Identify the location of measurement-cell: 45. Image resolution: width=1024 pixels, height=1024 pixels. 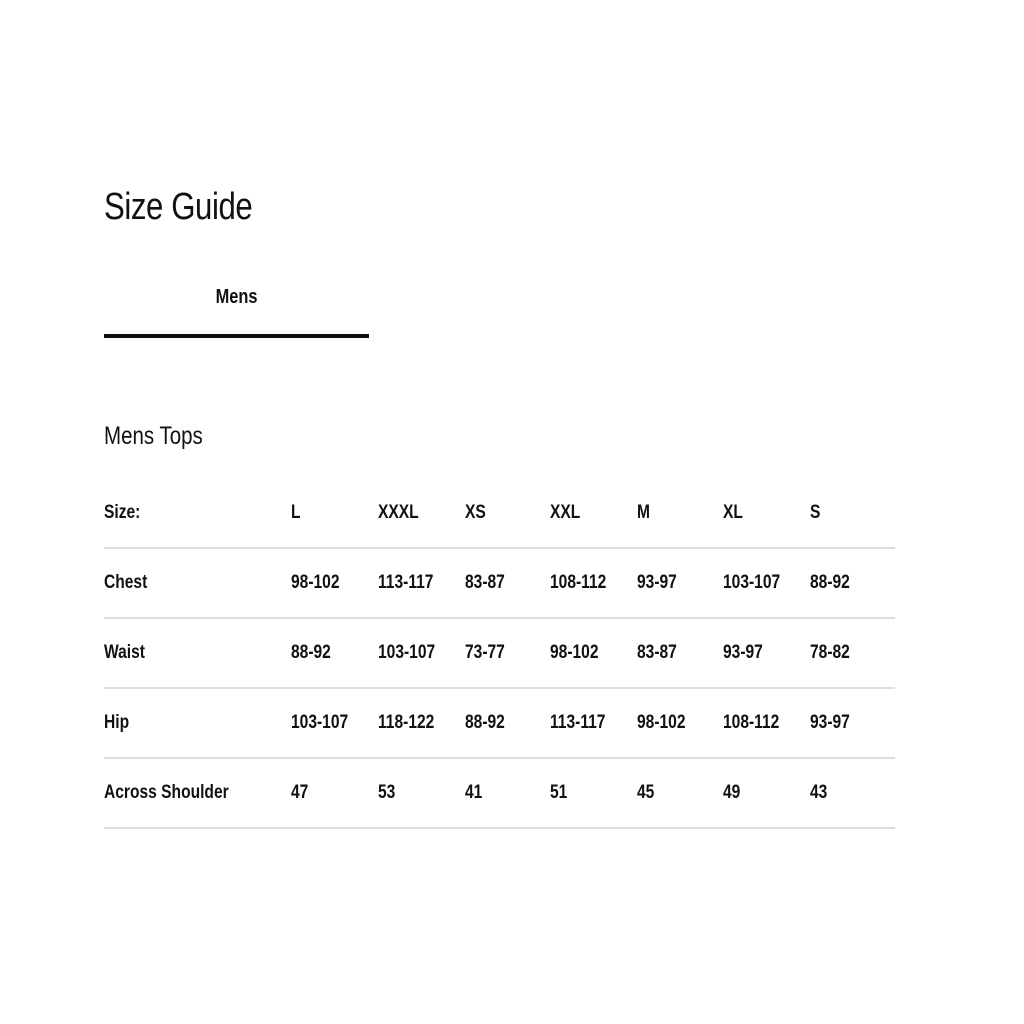
(679, 793).